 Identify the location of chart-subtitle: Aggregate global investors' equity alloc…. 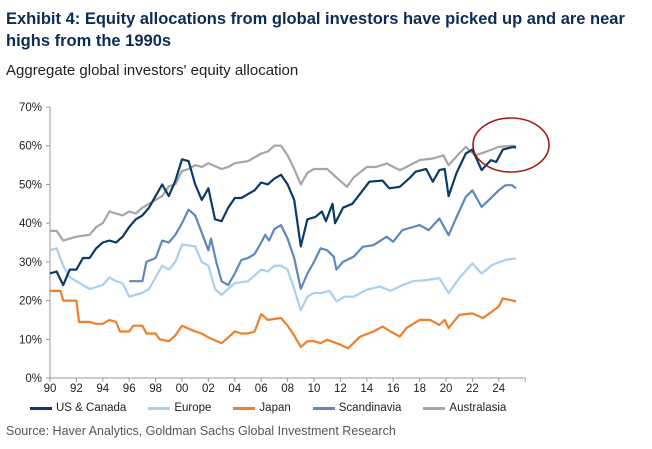
(152, 70).